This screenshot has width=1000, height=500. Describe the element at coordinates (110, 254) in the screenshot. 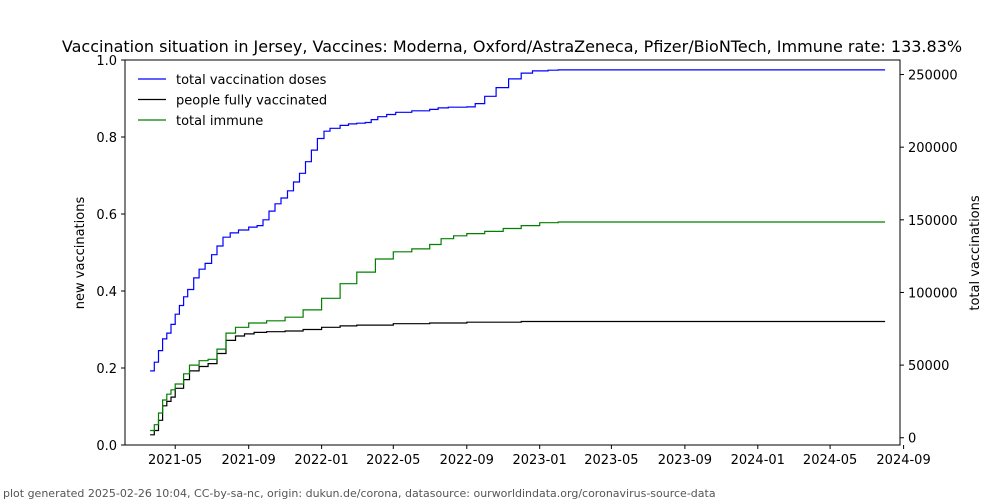

I see `left-axis: 0.0 0.2 0.4 0.6 0.8 1.0` at that location.